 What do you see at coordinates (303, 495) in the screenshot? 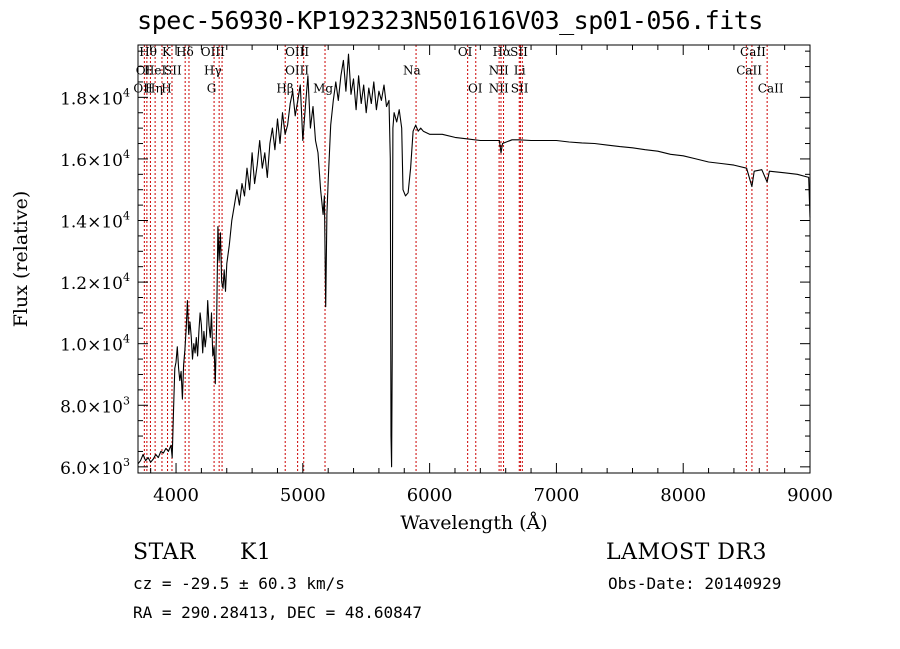
I see `x-tick-label: 5000` at bounding box center [303, 495].